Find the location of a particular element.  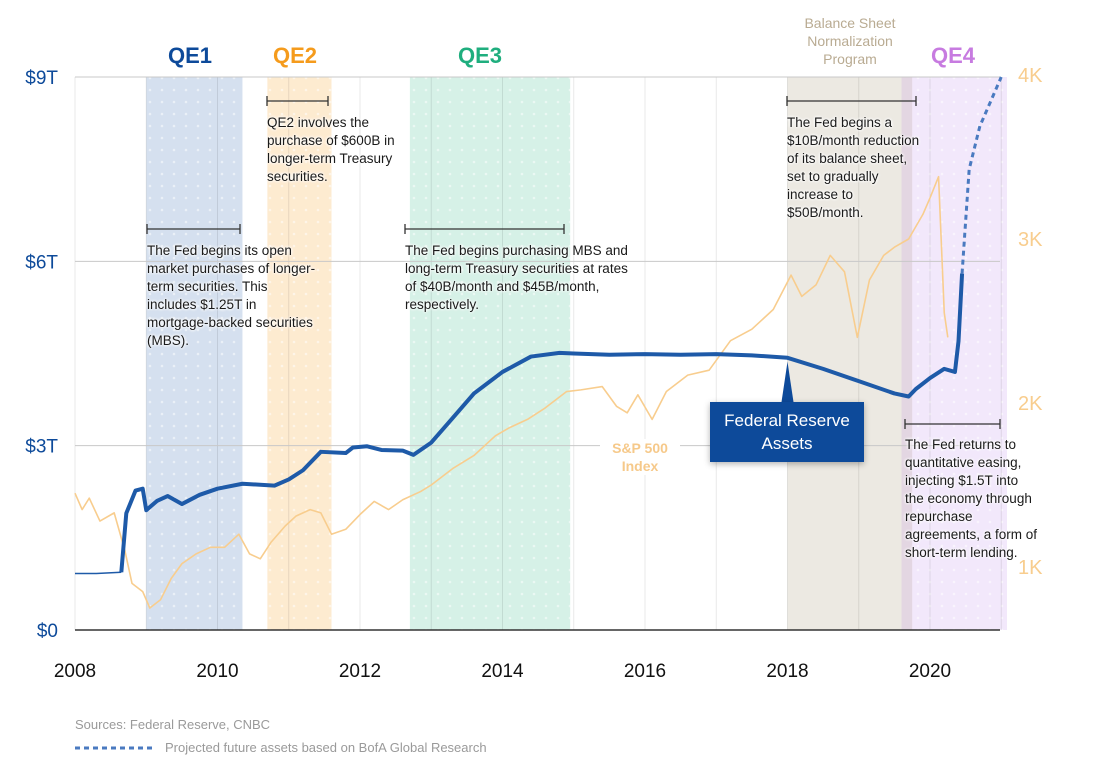

period-band-balance-sheet-normalization-program is located at coordinates (850, 353).